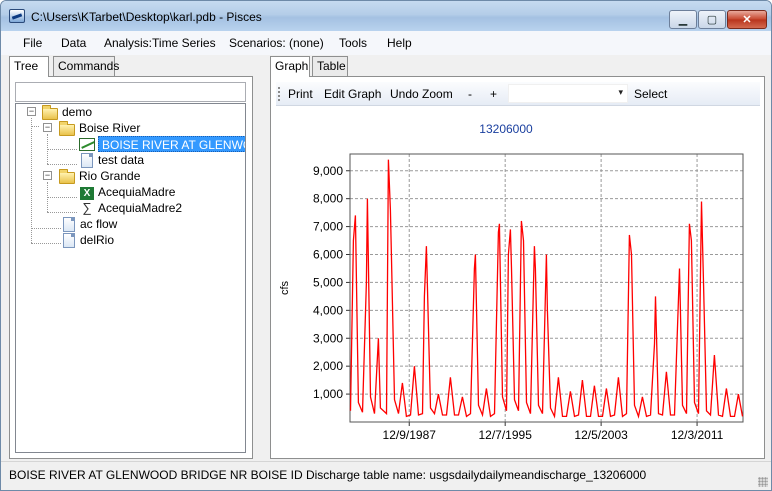 Image resolution: width=772 pixels, height=491 pixels. I want to click on menu-help: Help, so click(399, 43).